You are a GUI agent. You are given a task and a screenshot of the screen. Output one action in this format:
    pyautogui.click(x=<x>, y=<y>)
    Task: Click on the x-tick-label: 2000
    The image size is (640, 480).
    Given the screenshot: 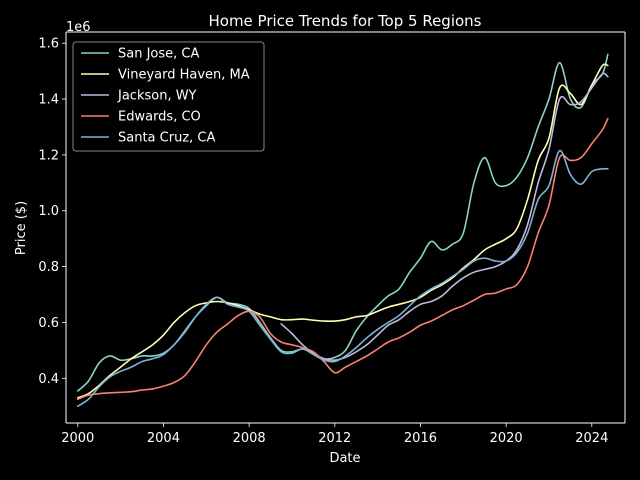 What is the action you would take?
    pyautogui.click(x=77, y=438)
    